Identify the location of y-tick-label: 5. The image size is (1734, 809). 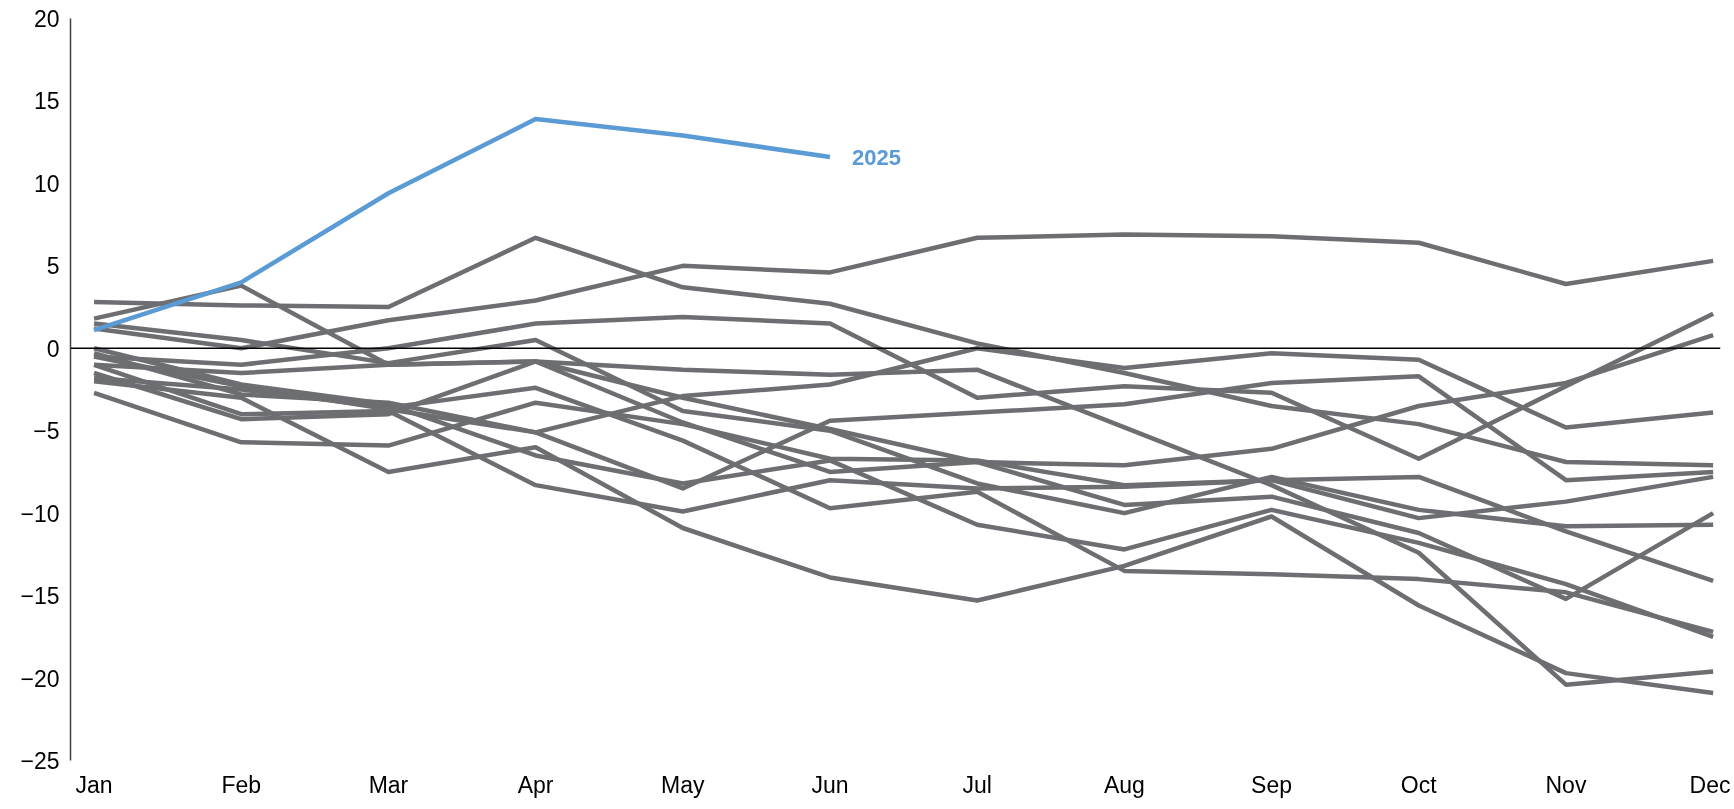
(53, 266).